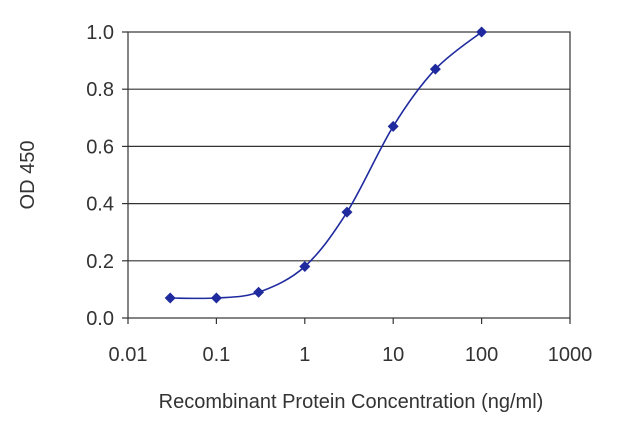 The width and height of the screenshot is (640, 427). Describe the element at coordinates (100, 147) in the screenshot. I see `y-tick-label: 0.6` at that location.